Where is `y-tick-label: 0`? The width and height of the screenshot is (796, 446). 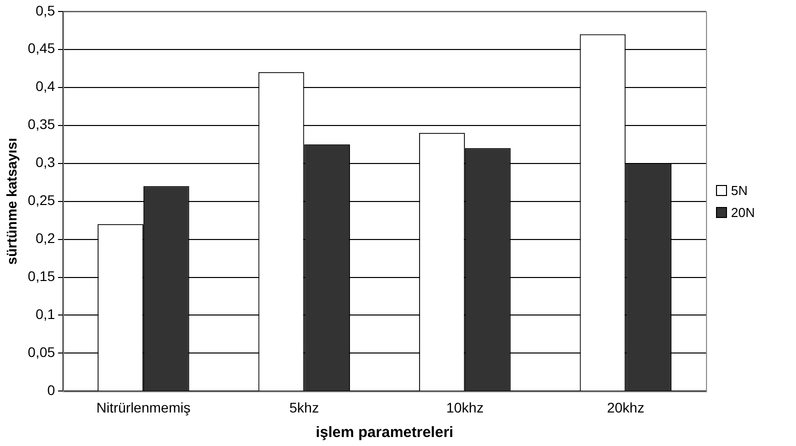 y-tick-label: 0 is located at coordinates (51, 390).